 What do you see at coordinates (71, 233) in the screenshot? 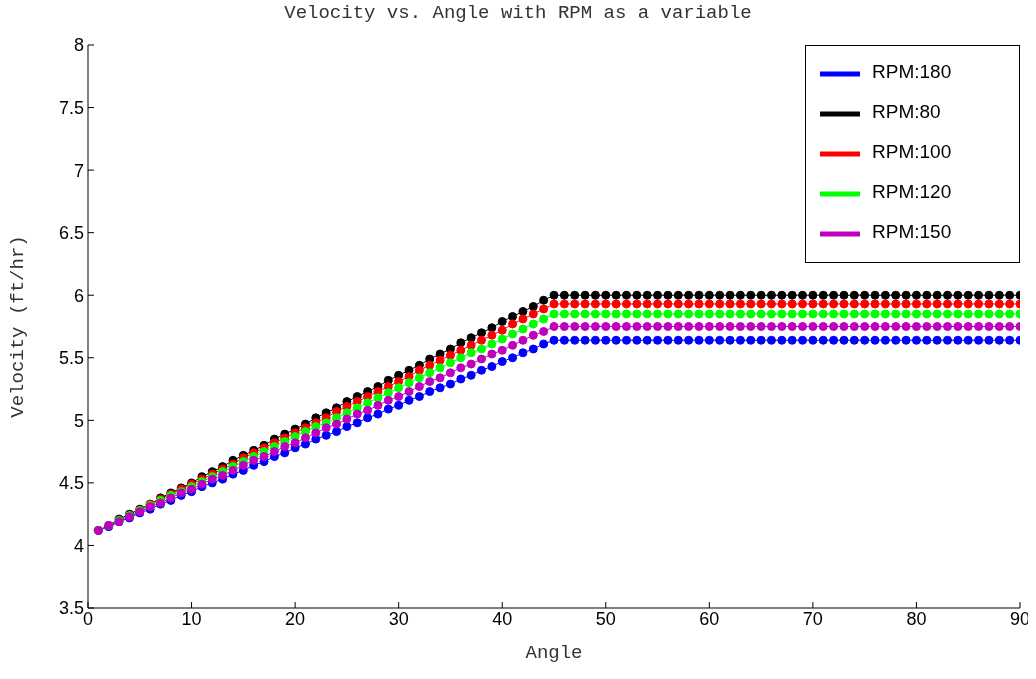
I see `y-tick-label: 6.5` at bounding box center [71, 233].